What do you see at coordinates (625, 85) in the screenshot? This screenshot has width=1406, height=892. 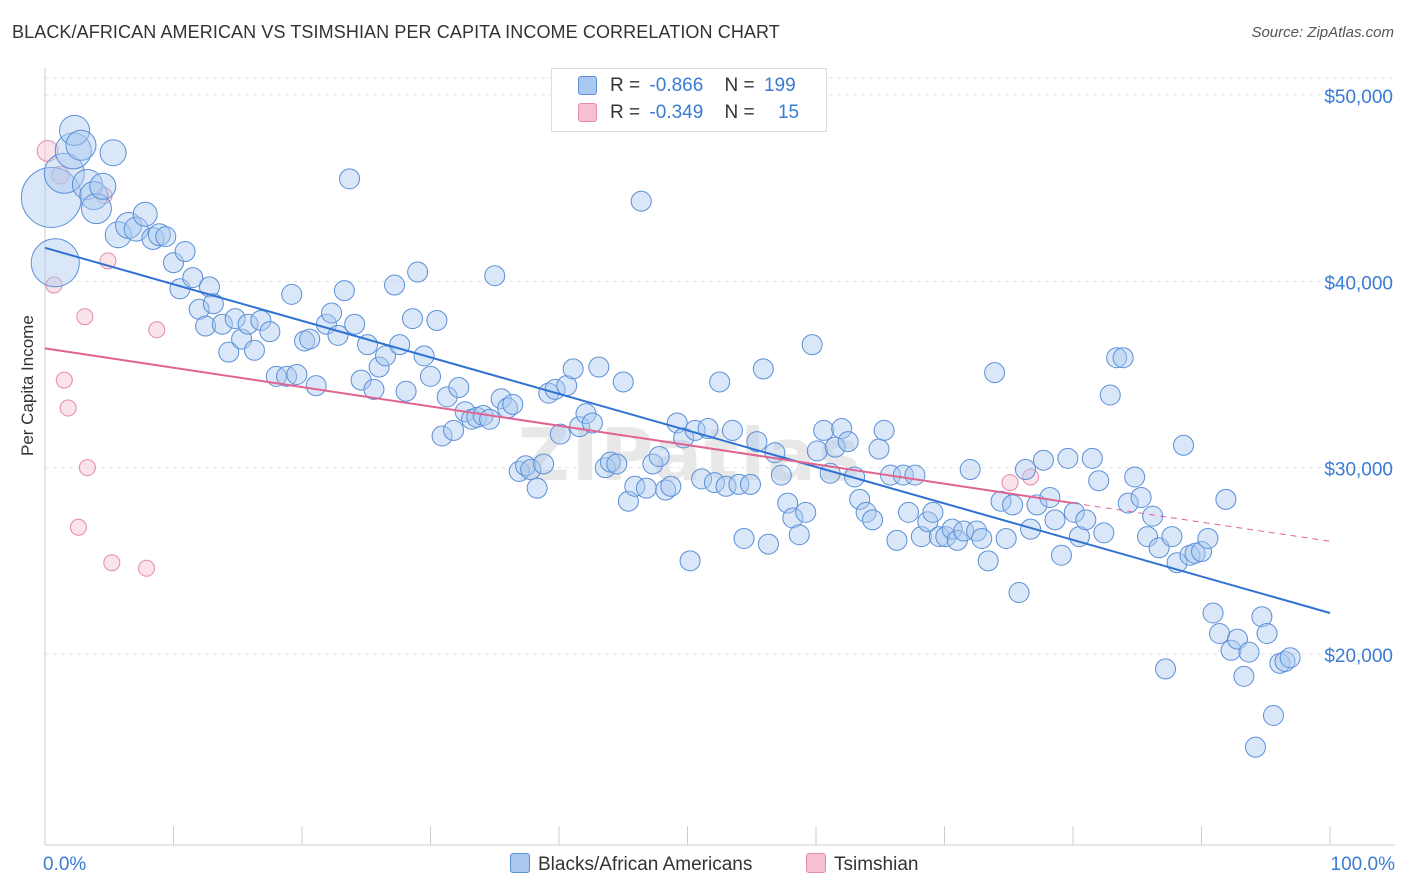 I see `legend-r-label-0: R =` at bounding box center [625, 85].